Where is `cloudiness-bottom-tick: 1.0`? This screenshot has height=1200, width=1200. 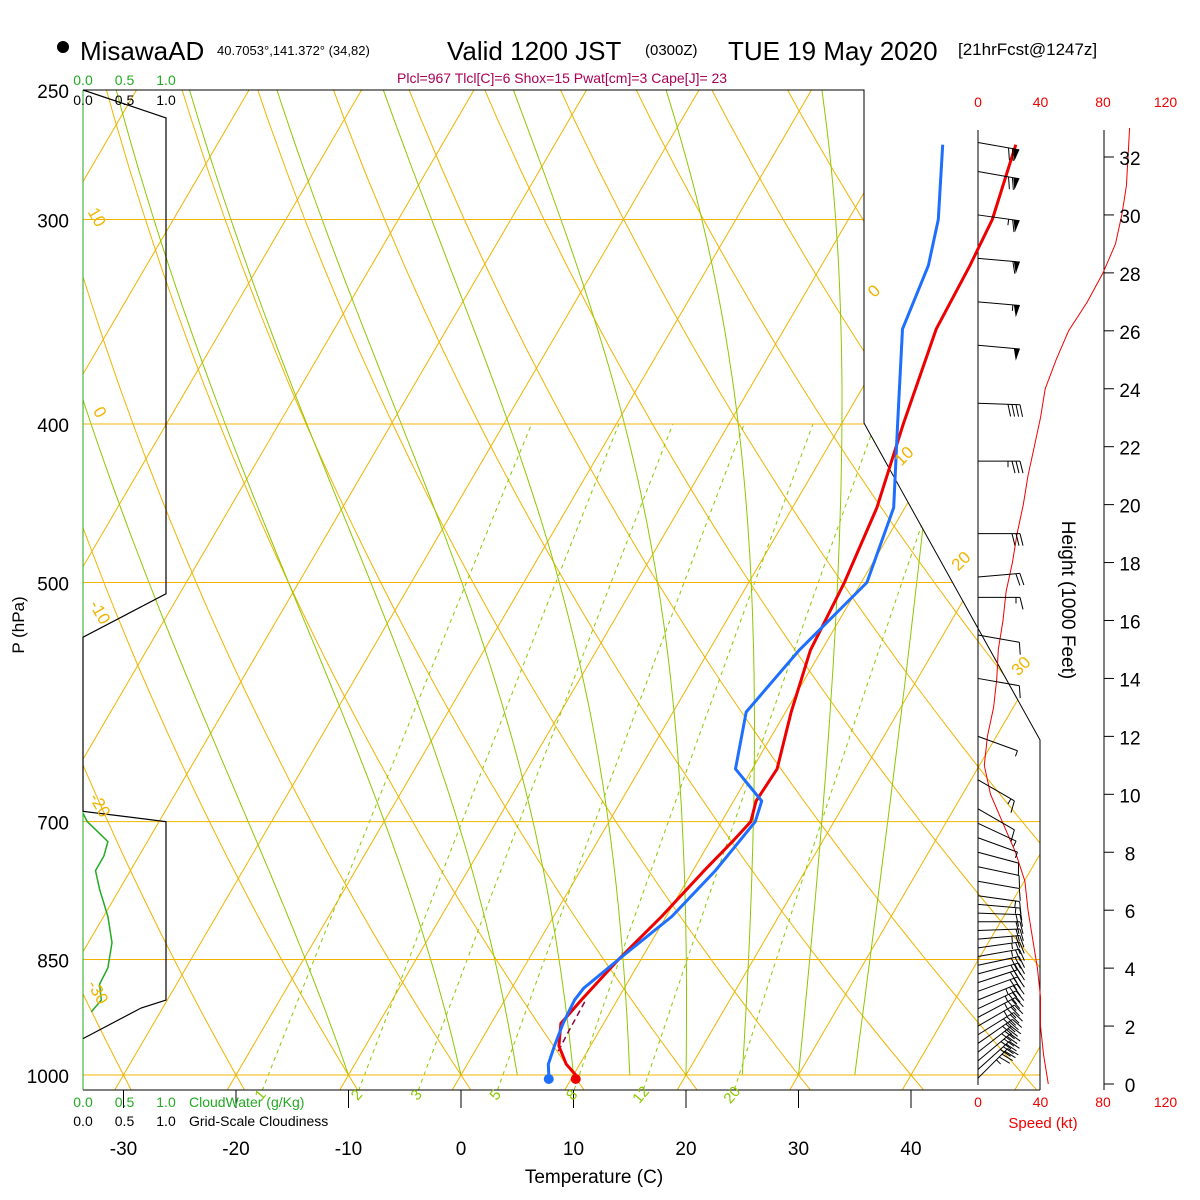 cloudiness-bottom-tick: 1.0 is located at coordinates (166, 1121).